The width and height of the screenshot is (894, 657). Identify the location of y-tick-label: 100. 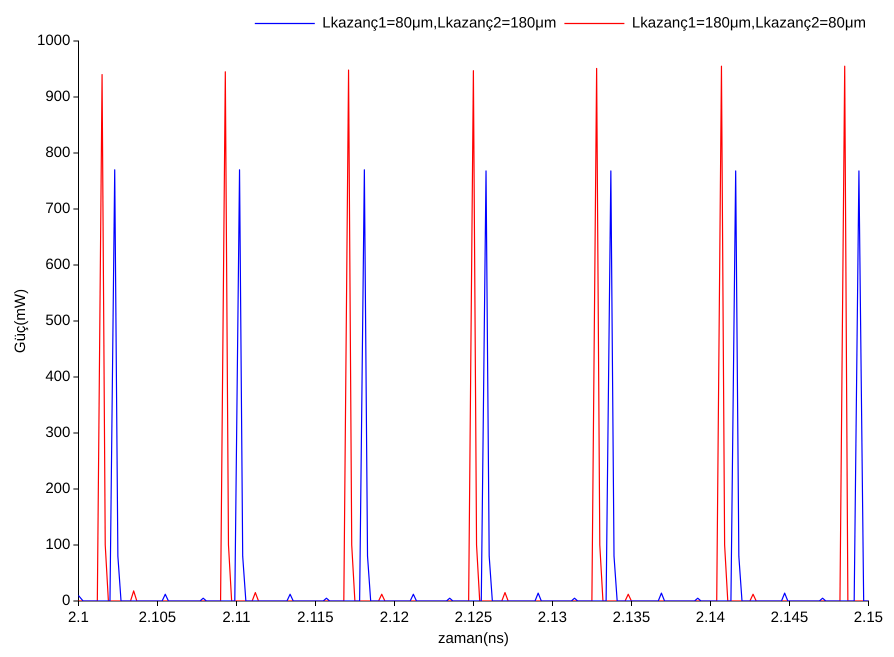
(57, 545).